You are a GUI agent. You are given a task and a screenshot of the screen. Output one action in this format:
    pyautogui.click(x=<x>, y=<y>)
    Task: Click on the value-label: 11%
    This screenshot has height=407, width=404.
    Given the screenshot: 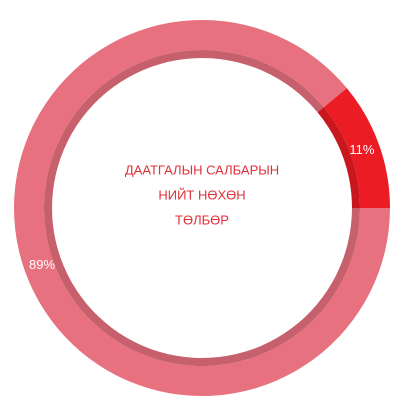 What is the action you would take?
    pyautogui.click(x=361, y=149)
    